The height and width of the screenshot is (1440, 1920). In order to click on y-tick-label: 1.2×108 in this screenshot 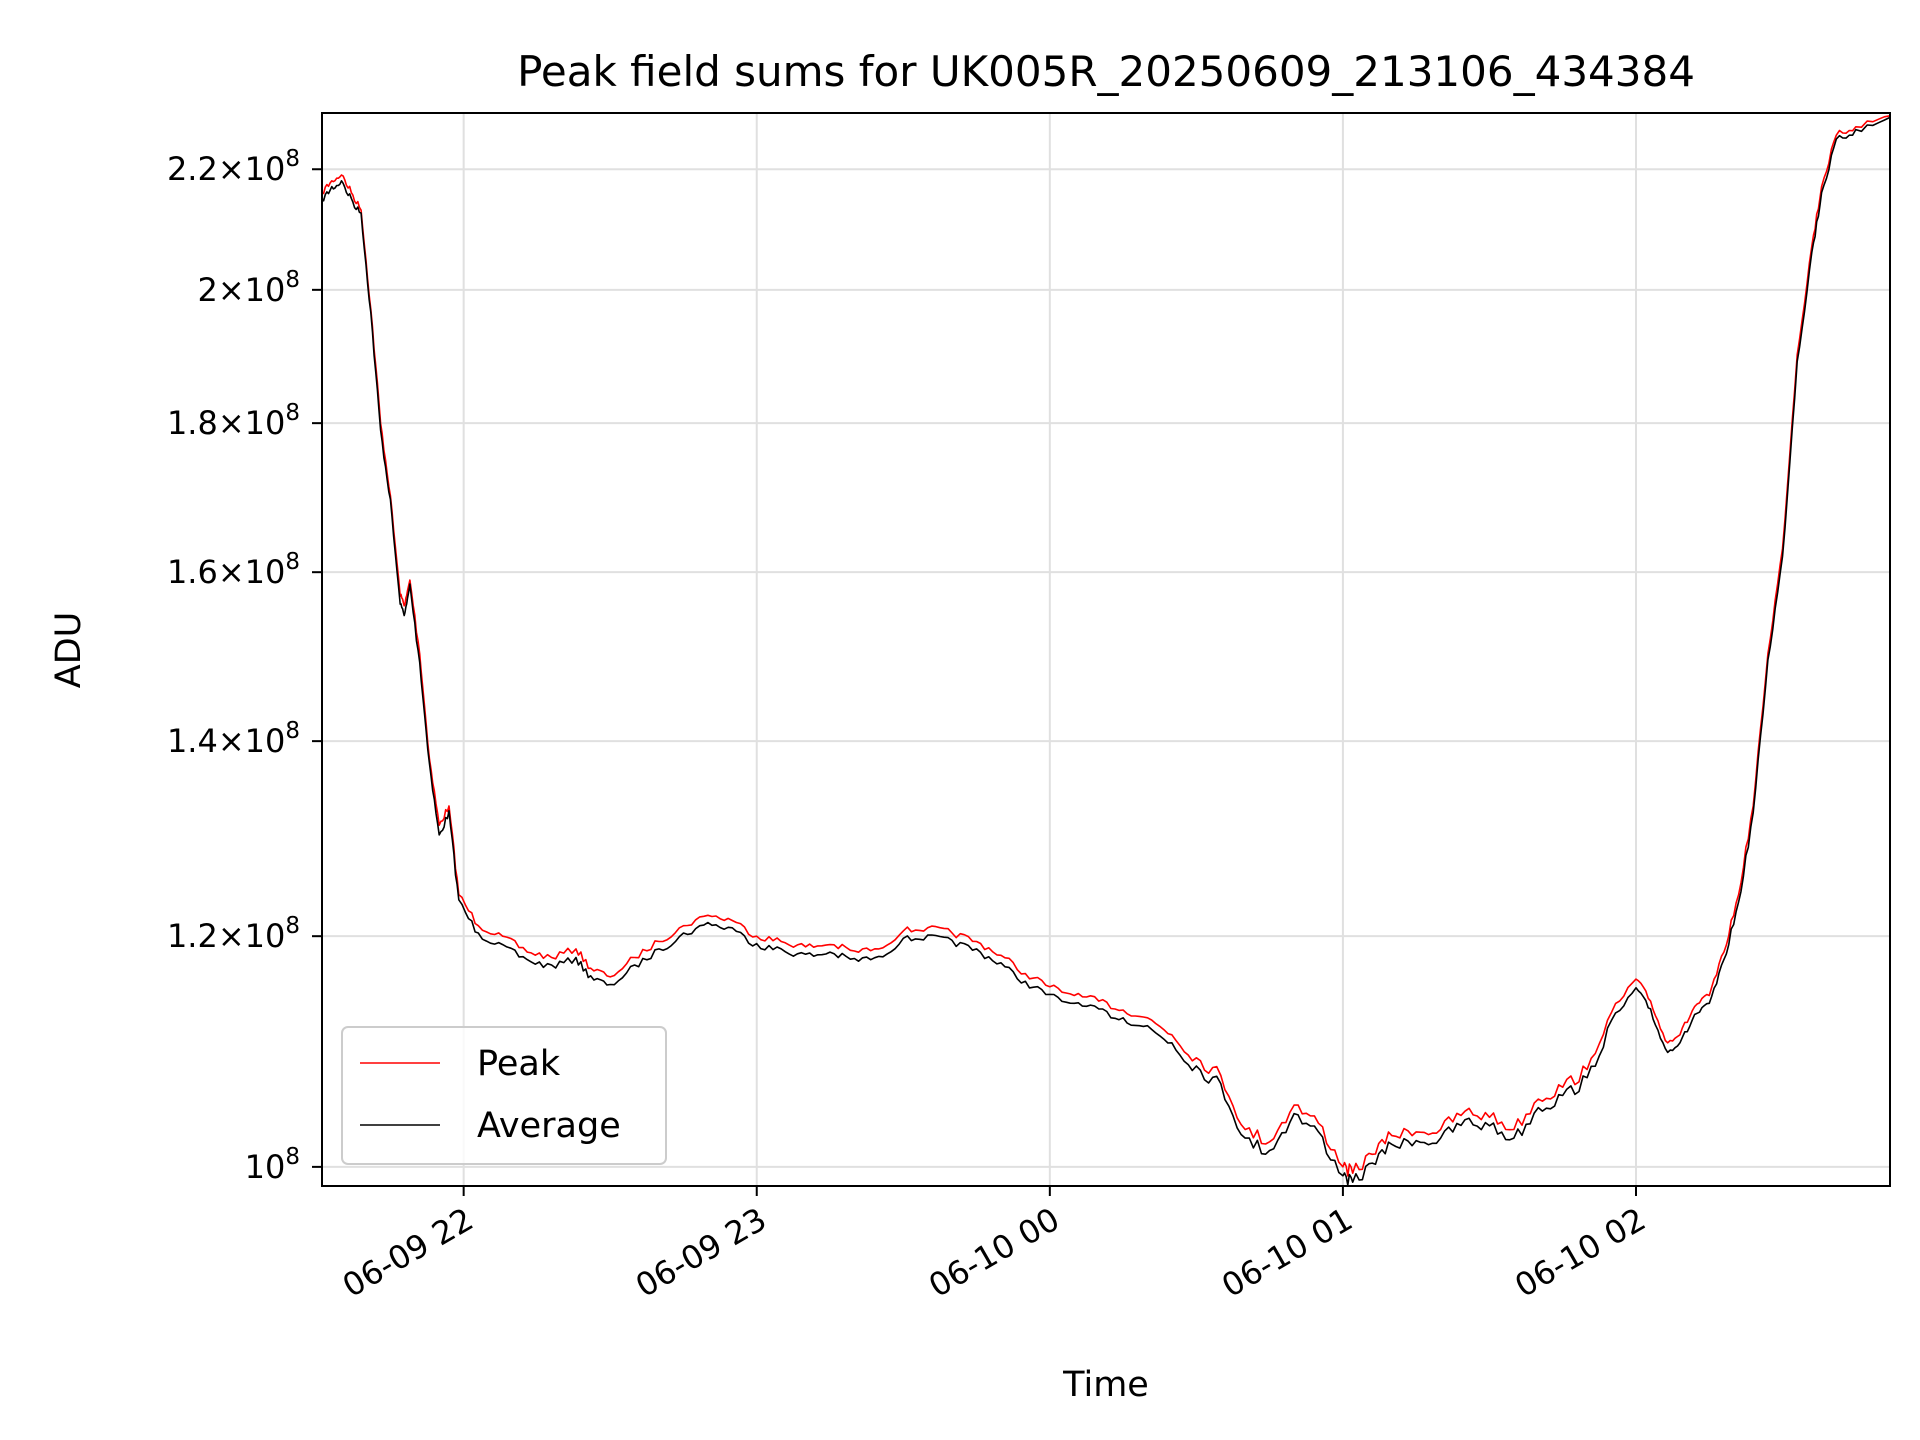, I will do `click(233, 934)`.